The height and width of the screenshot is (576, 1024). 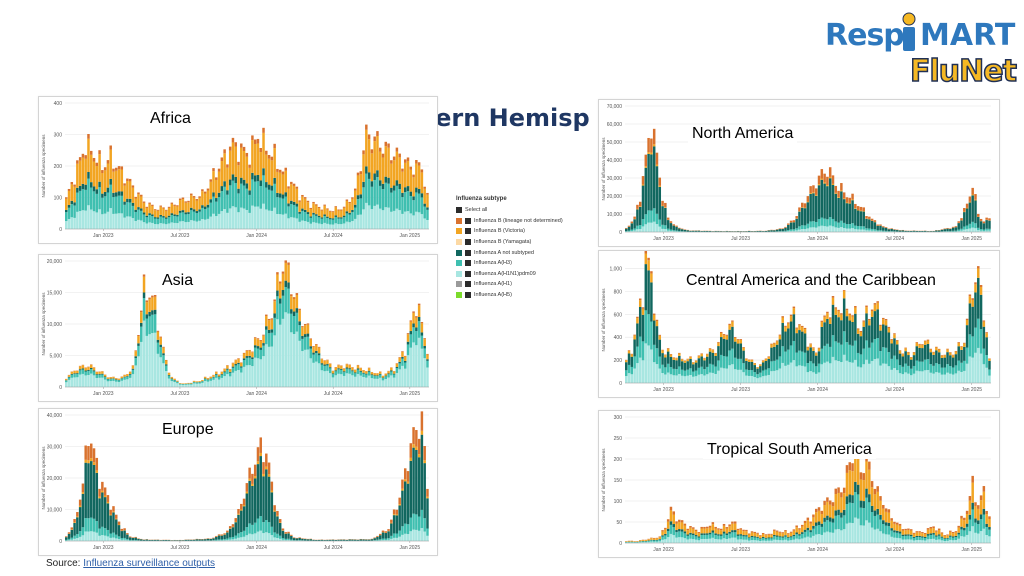 What do you see at coordinates (526, 284) in the screenshot?
I see `legend-item: Influenza A(H1)` at bounding box center [526, 284].